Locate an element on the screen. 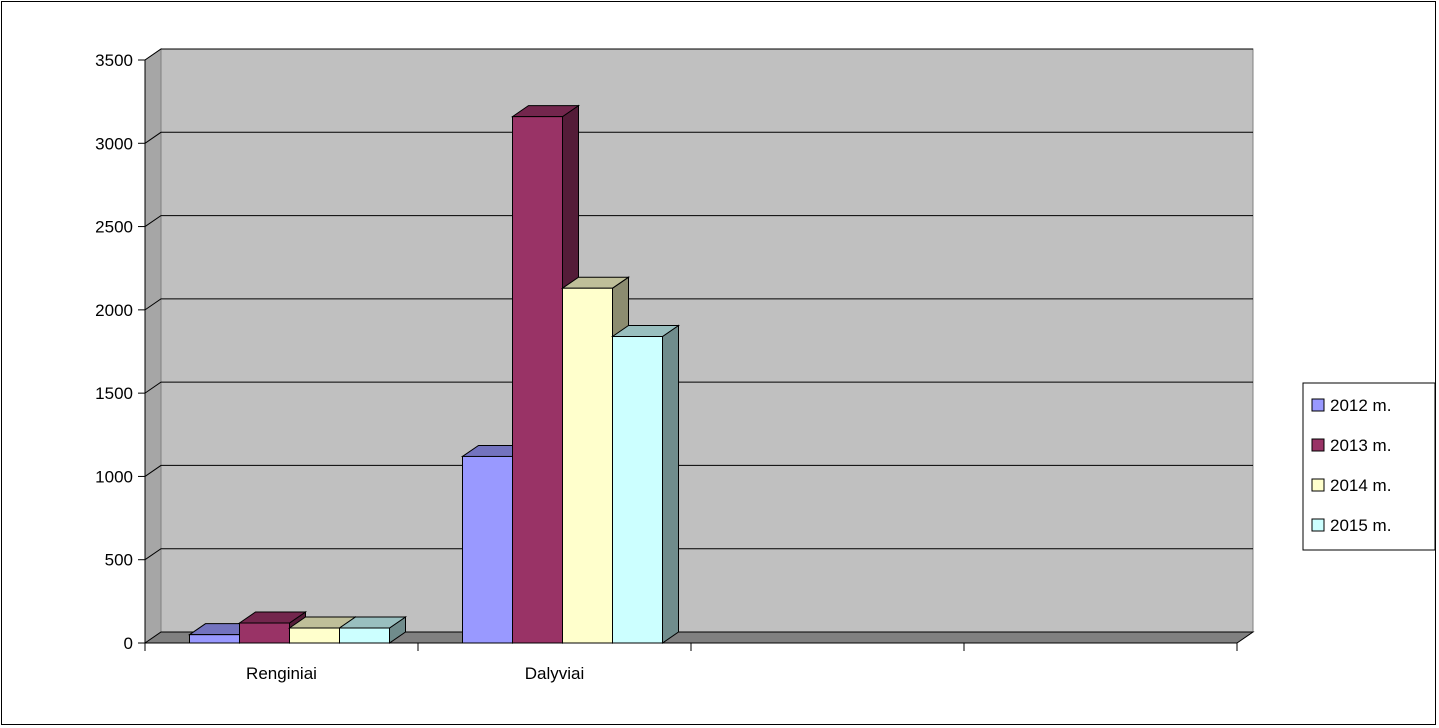 The height and width of the screenshot is (728, 1439). legend-label: 2015 m. is located at coordinates (1360, 525).